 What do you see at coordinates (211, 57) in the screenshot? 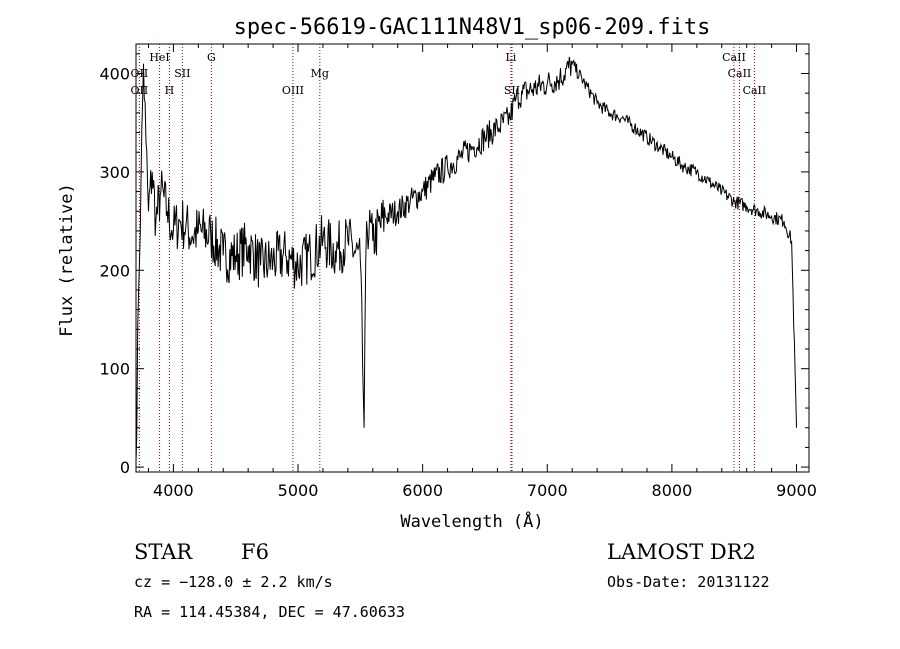
I see `spectral-line-label: G` at bounding box center [211, 57].